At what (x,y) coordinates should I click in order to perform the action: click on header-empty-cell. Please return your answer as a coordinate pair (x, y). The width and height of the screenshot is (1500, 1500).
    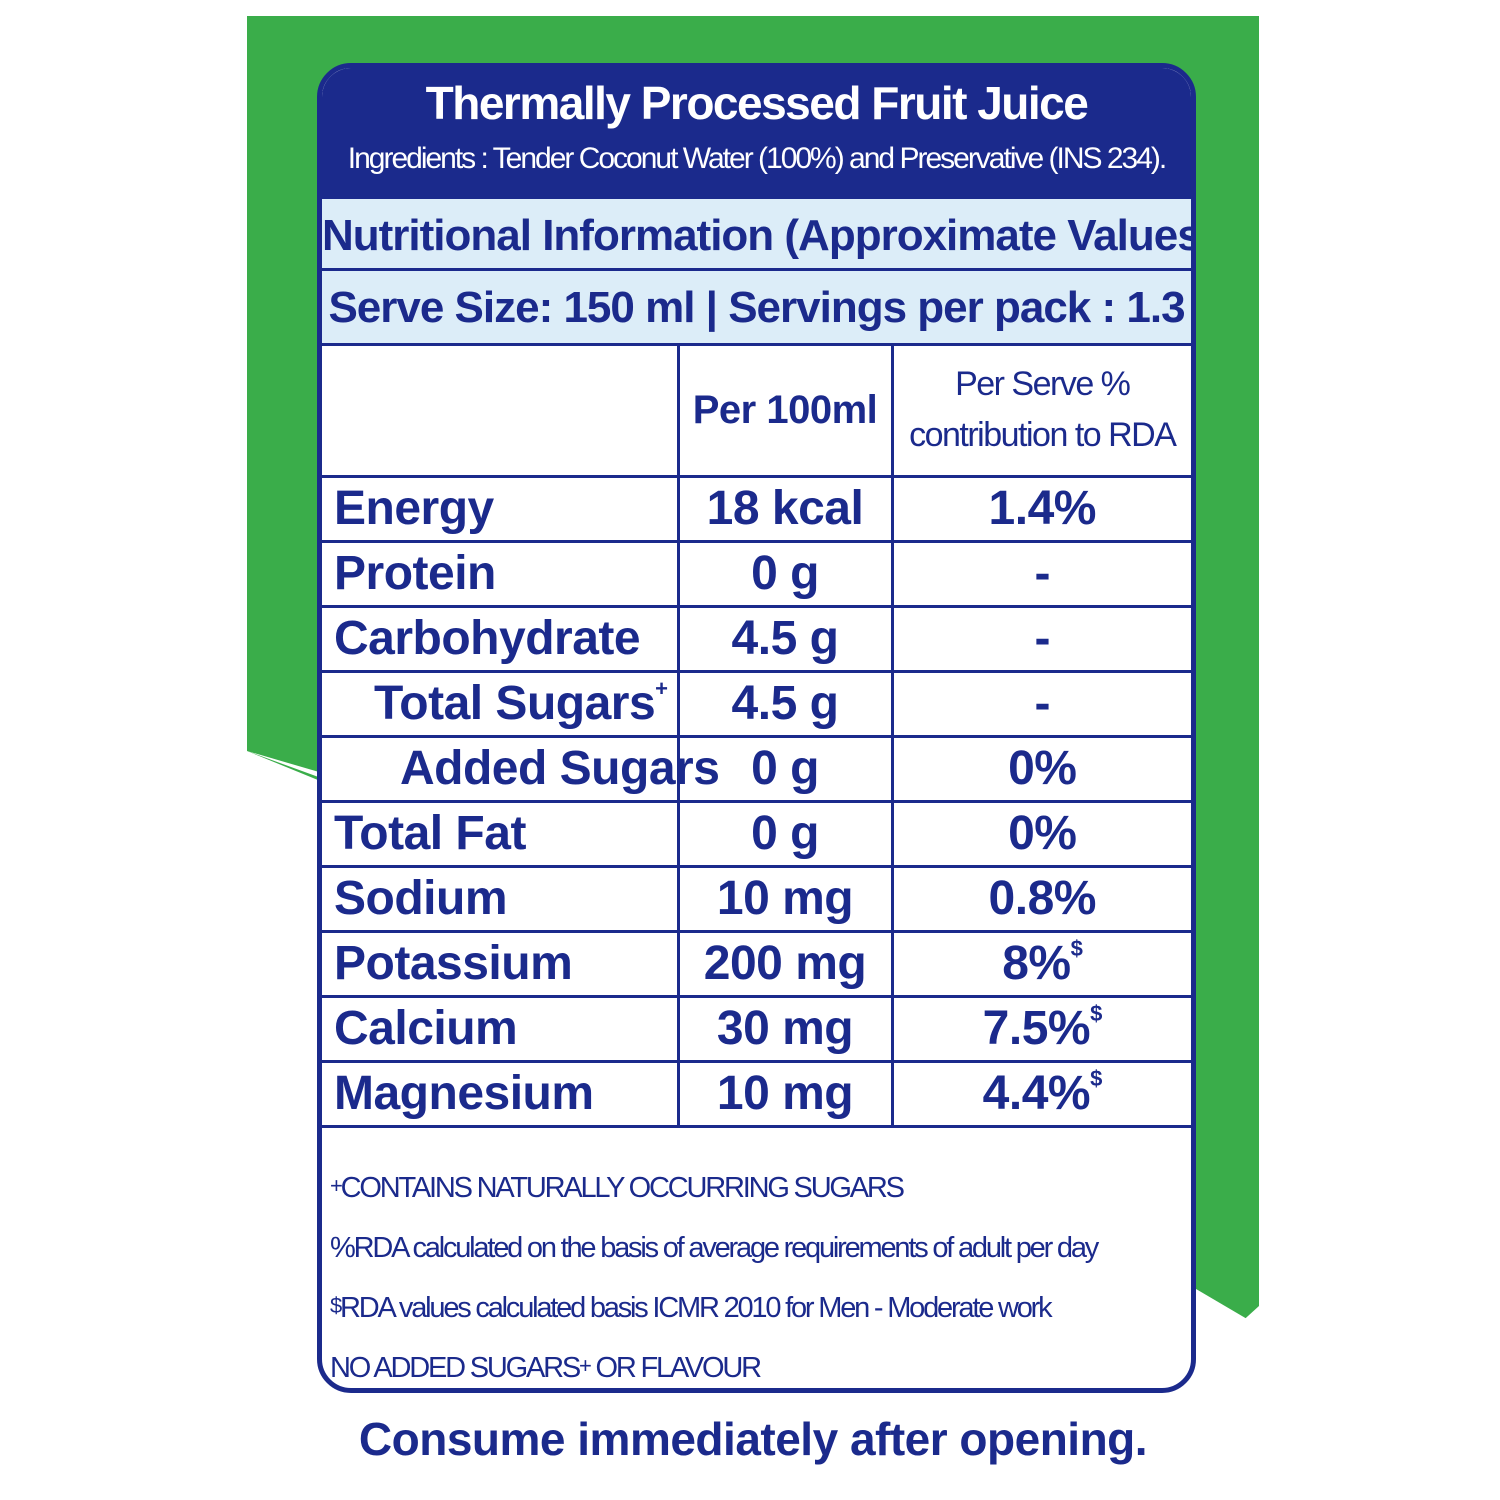
    Looking at the image, I should click on (501, 412).